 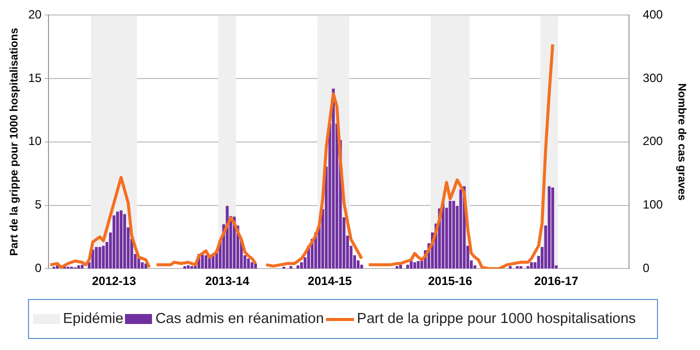 What do you see at coordinates (227, 281) in the screenshot?
I see `x-tick-label: 2013-14` at bounding box center [227, 281].